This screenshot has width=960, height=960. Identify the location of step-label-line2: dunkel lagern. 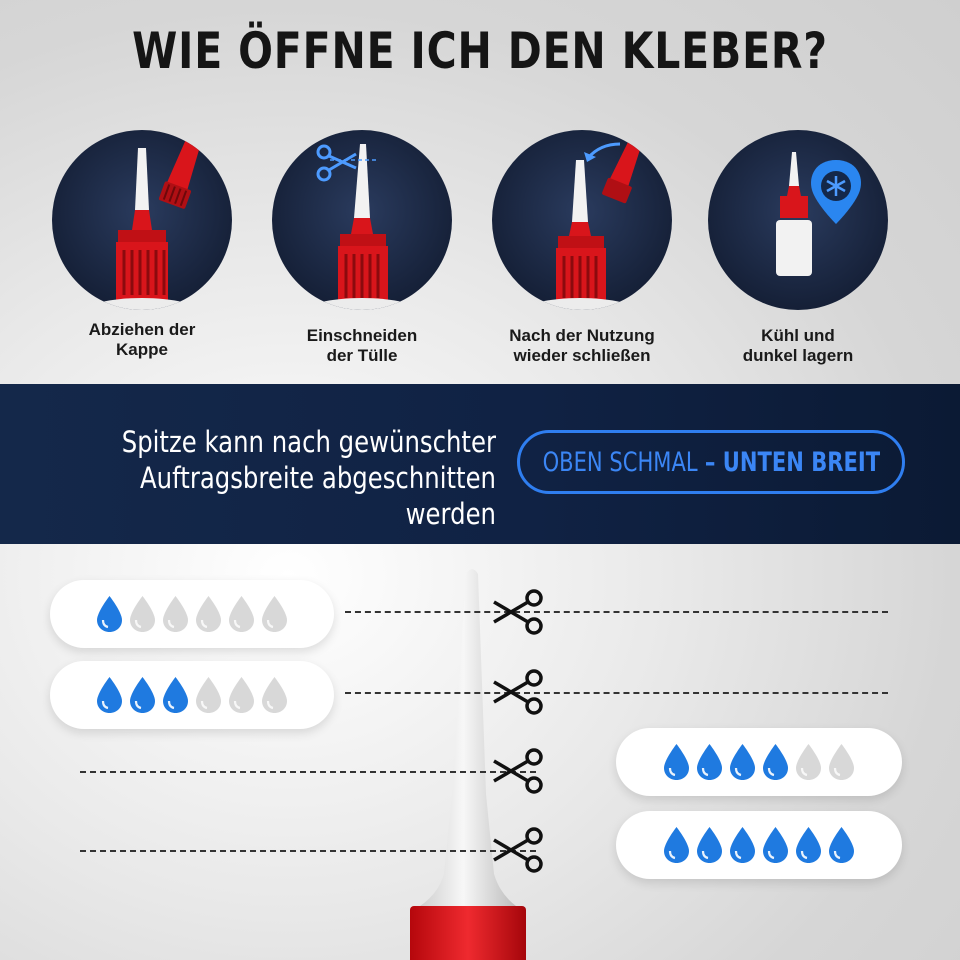
(798, 355).